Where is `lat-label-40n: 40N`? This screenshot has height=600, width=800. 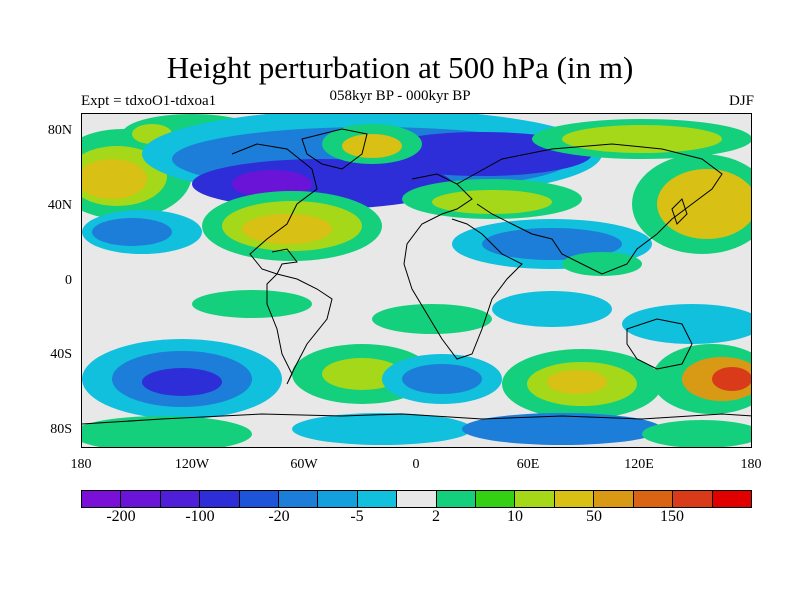
lat-label-40n: 40N is located at coordinates (42, 206).